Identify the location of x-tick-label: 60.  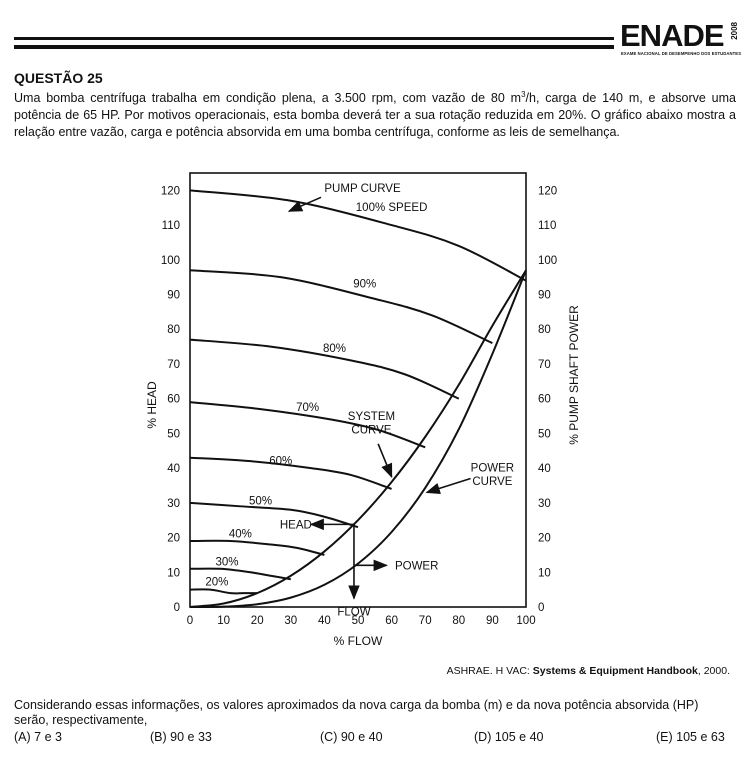
(391, 621).